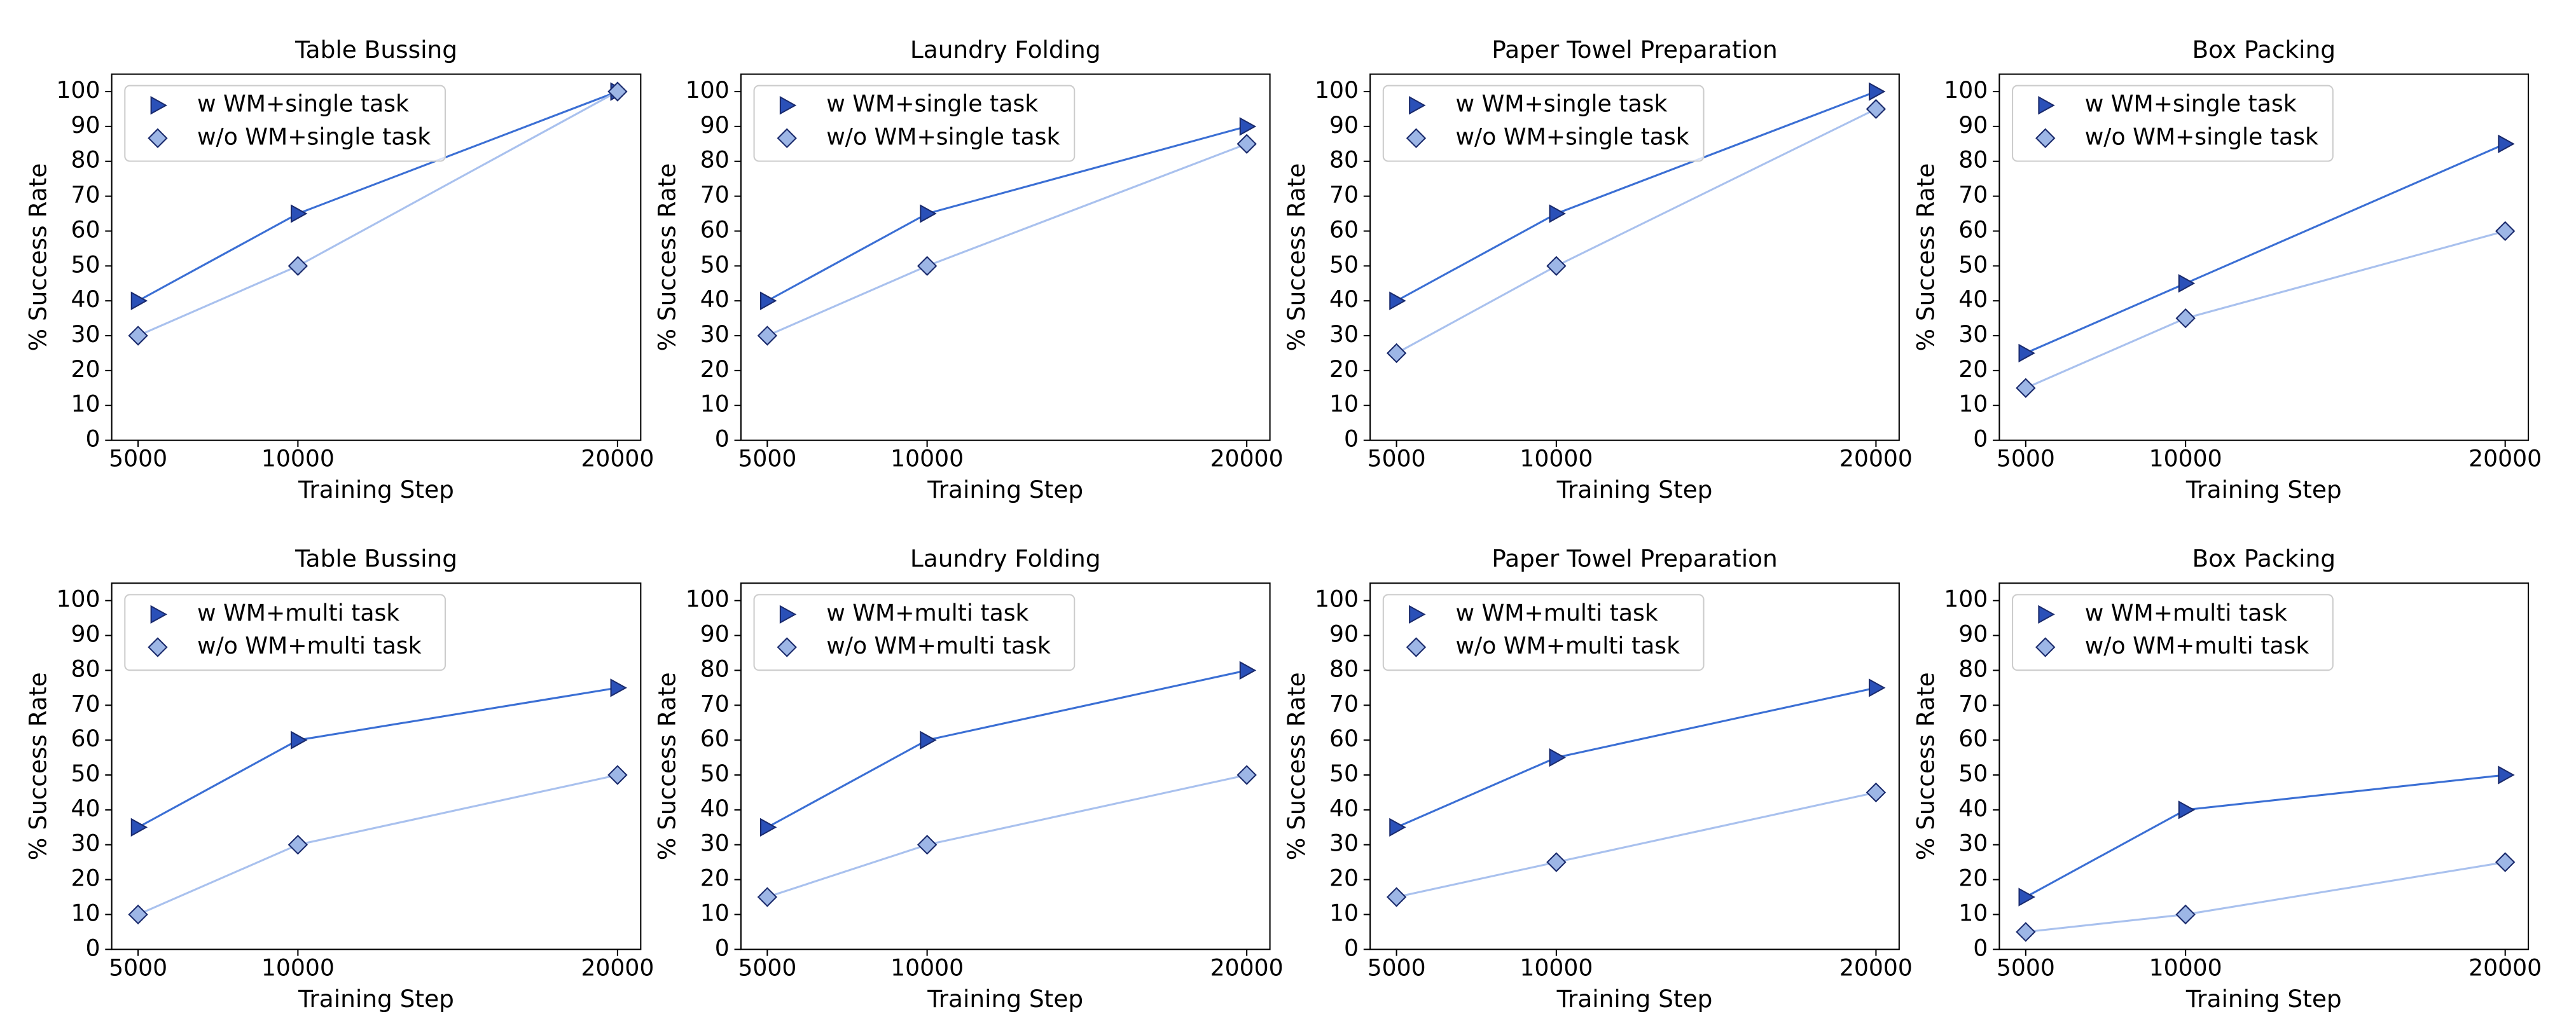  Describe the element at coordinates (375, 50) in the screenshot. I see `subplot-title: Table Bussing` at that location.